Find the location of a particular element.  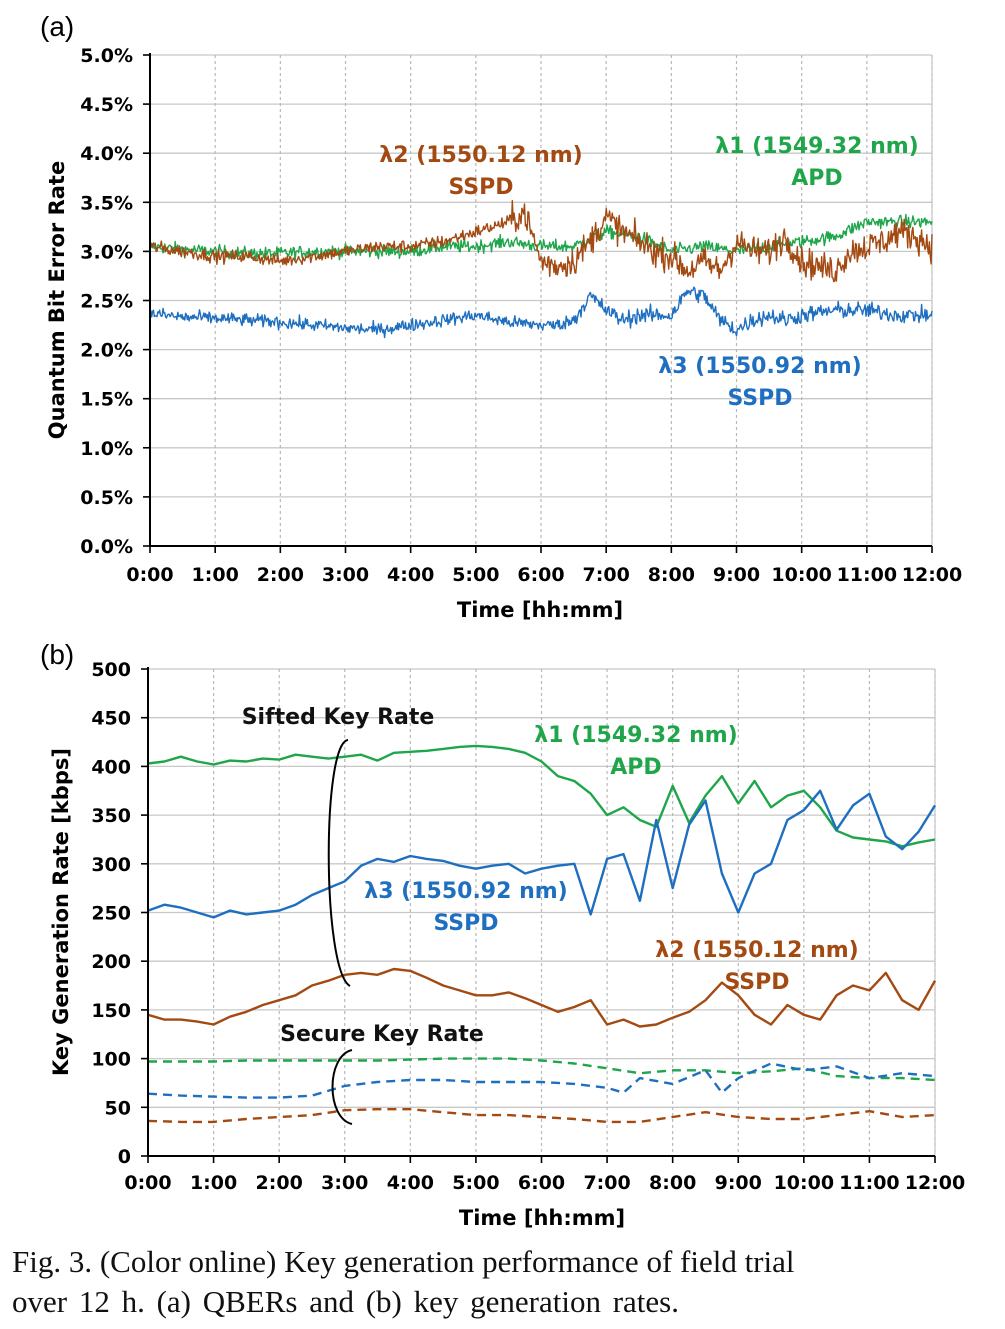

panel-a-l1-detector: APD is located at coordinates (816, 178).